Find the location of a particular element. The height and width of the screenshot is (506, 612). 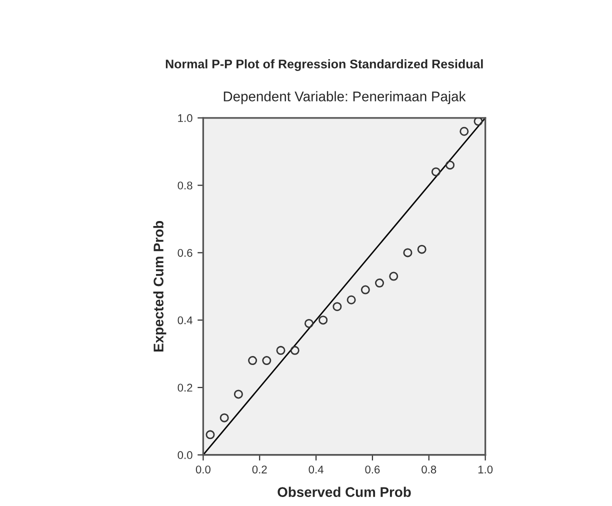

x-tick-label: 0.6 is located at coordinates (372, 470).